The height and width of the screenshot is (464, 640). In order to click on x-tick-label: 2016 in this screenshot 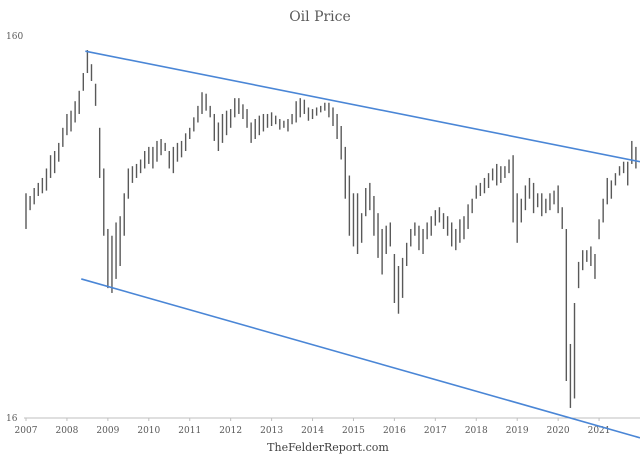, I will do `click(394, 431)`.